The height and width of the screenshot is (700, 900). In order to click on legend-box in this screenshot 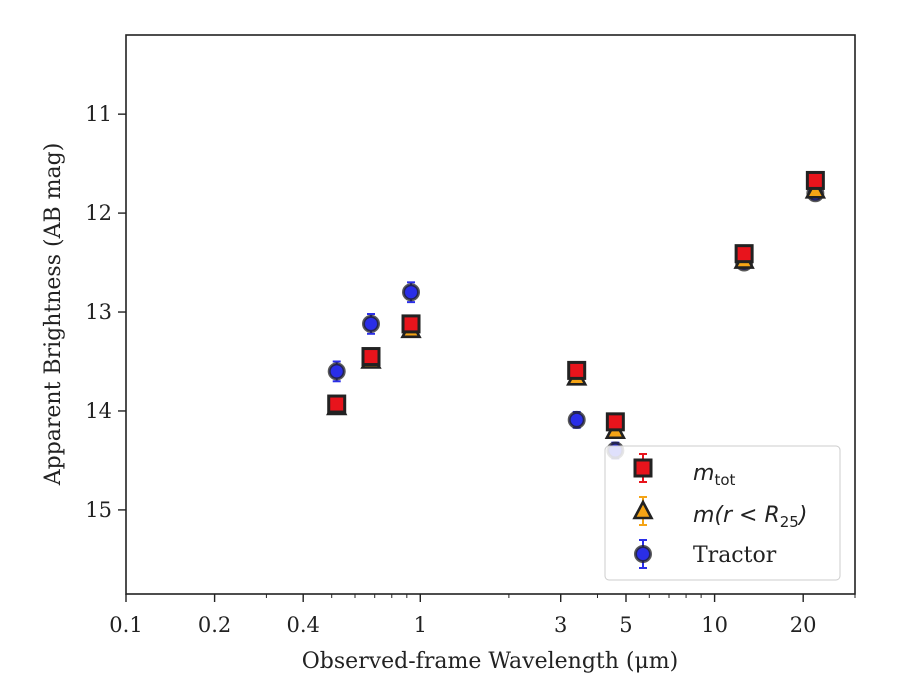, I will do `click(722, 513)`.